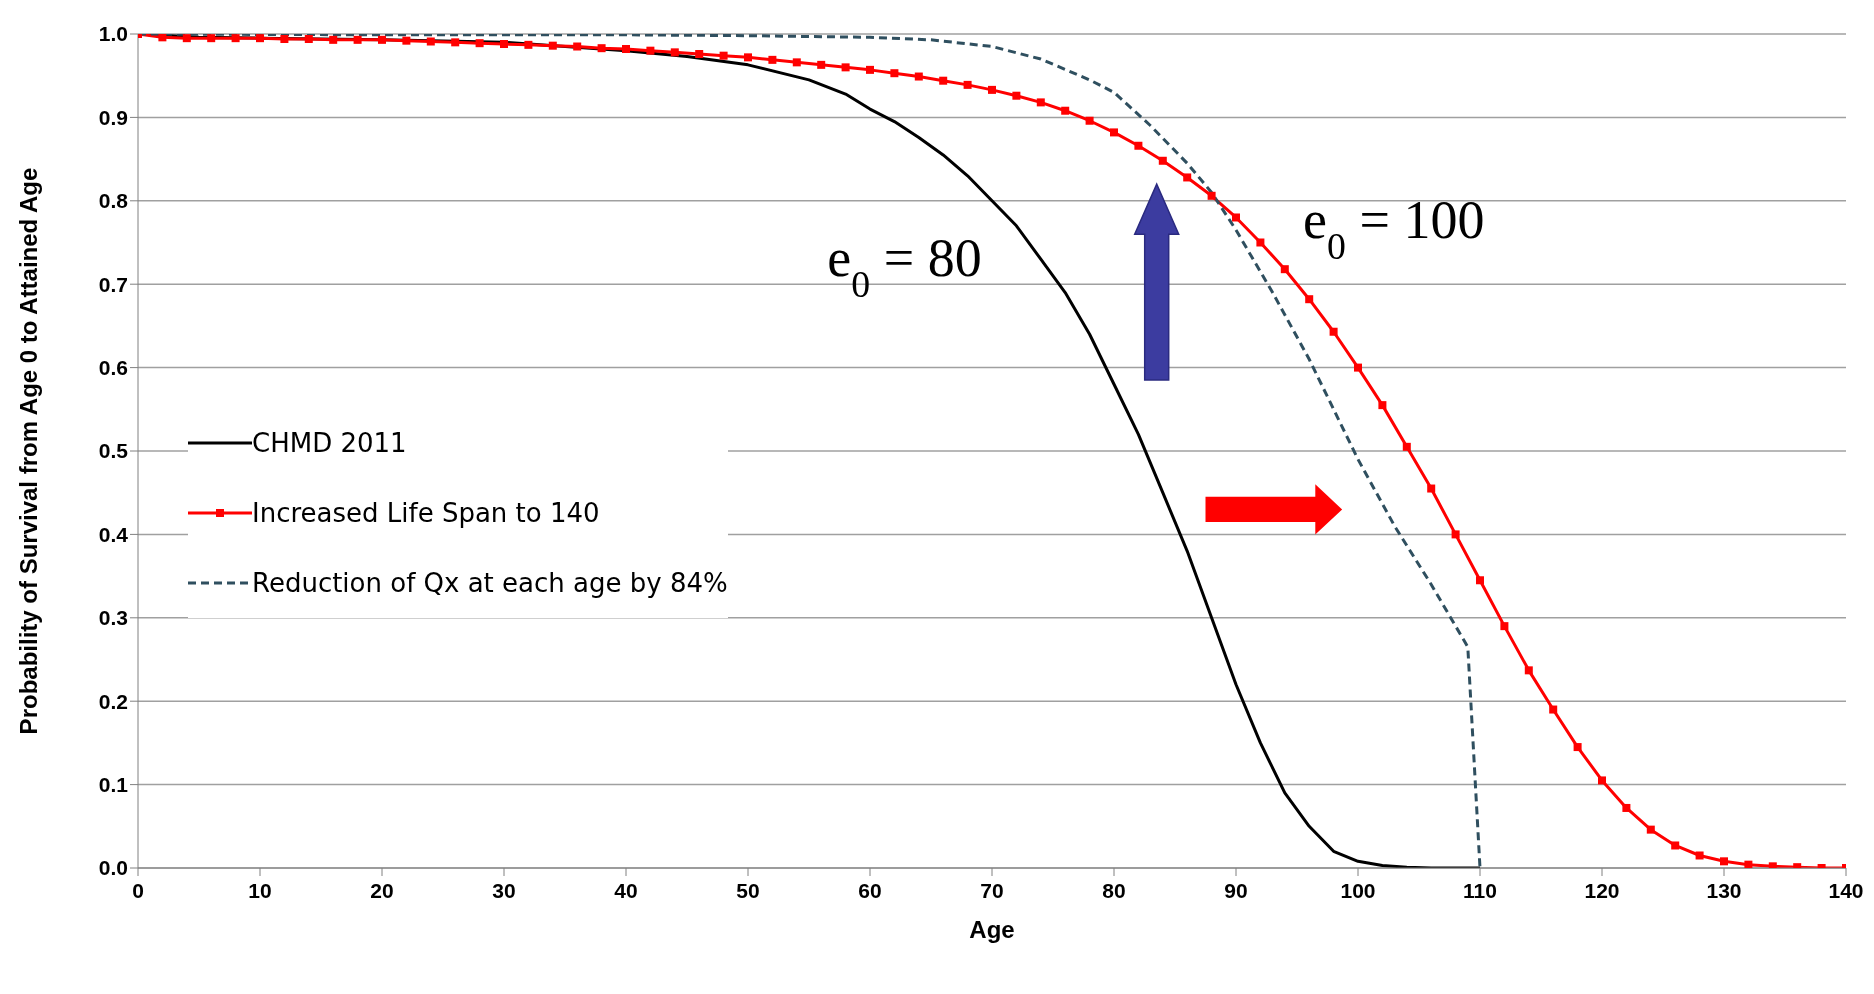  I want to click on y-tick-label: 0.0, so click(113, 868).